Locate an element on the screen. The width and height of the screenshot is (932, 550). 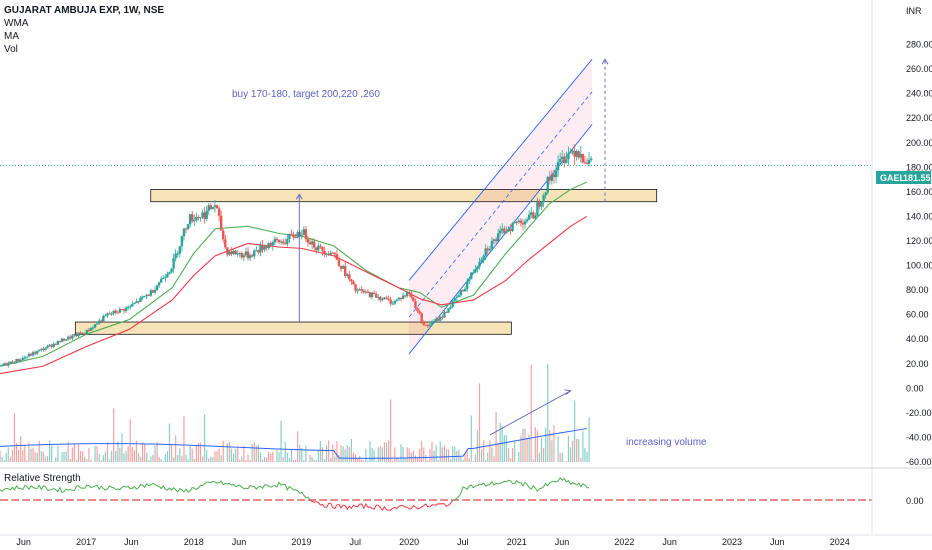
y-tick-label: 60.00 is located at coordinates (917, 315).